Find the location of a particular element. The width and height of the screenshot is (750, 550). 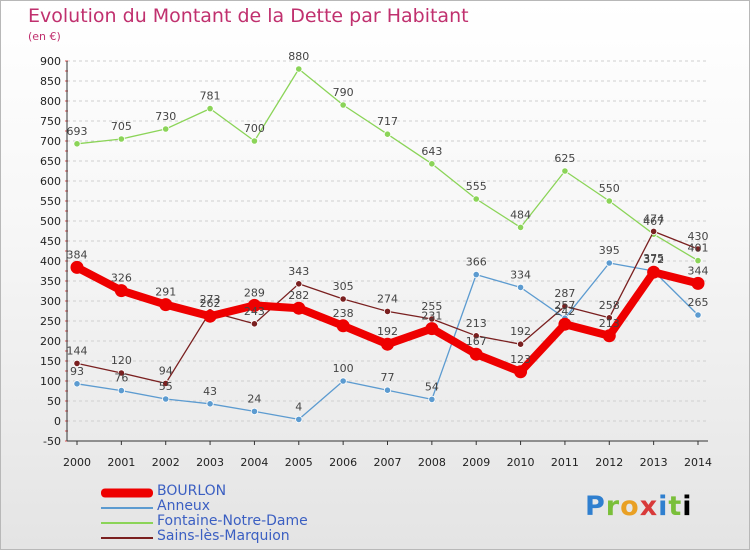

data-label: 255 is located at coordinates (431, 306).